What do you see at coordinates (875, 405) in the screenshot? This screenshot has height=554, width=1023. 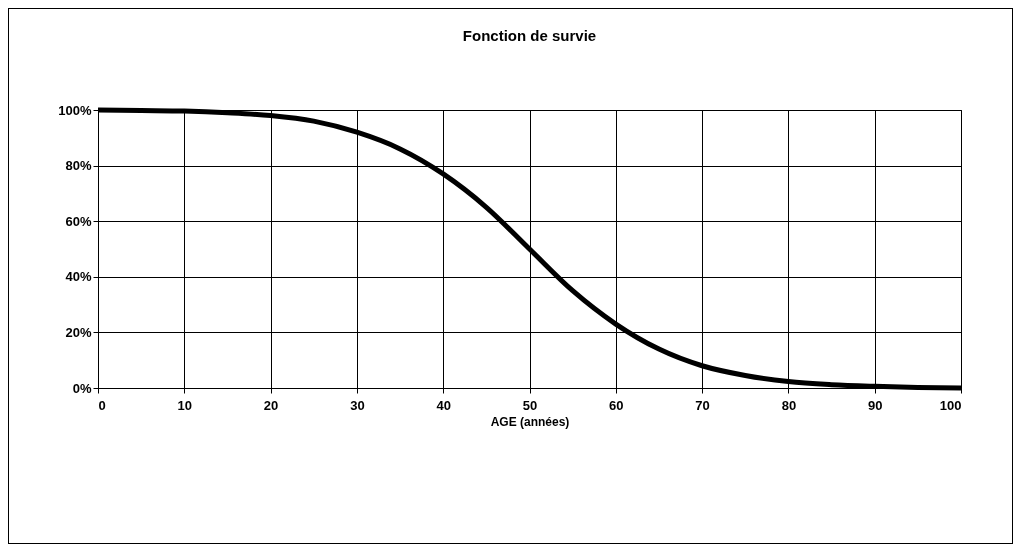 I see `x-tick-label: 90` at bounding box center [875, 405].